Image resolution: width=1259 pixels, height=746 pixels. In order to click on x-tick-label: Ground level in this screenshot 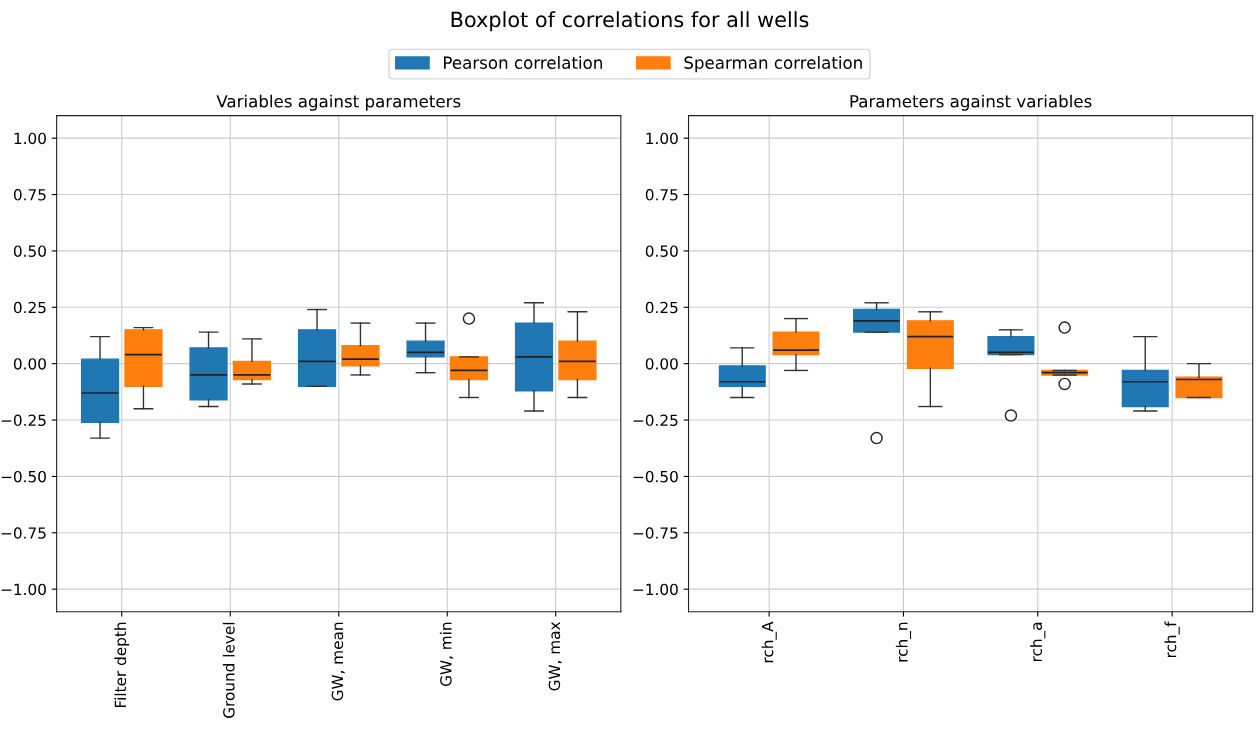, I will do `click(228, 670)`.